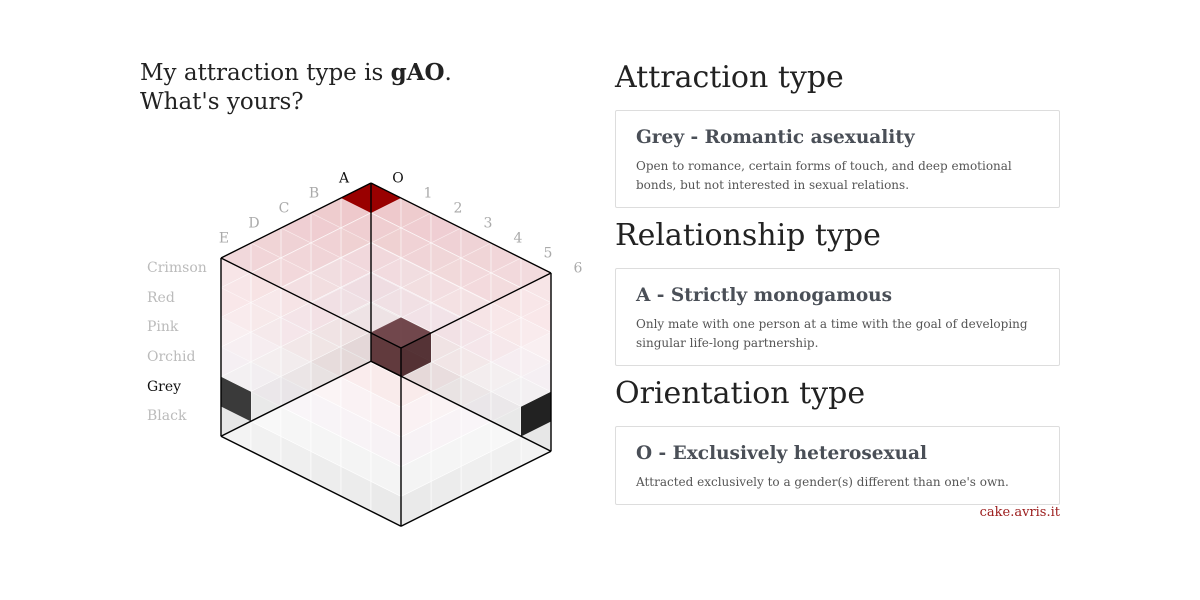 This screenshot has width=1200, height=600. What do you see at coordinates (740, 393) in the screenshot?
I see `section-heading-orientation: Orientation type` at bounding box center [740, 393].